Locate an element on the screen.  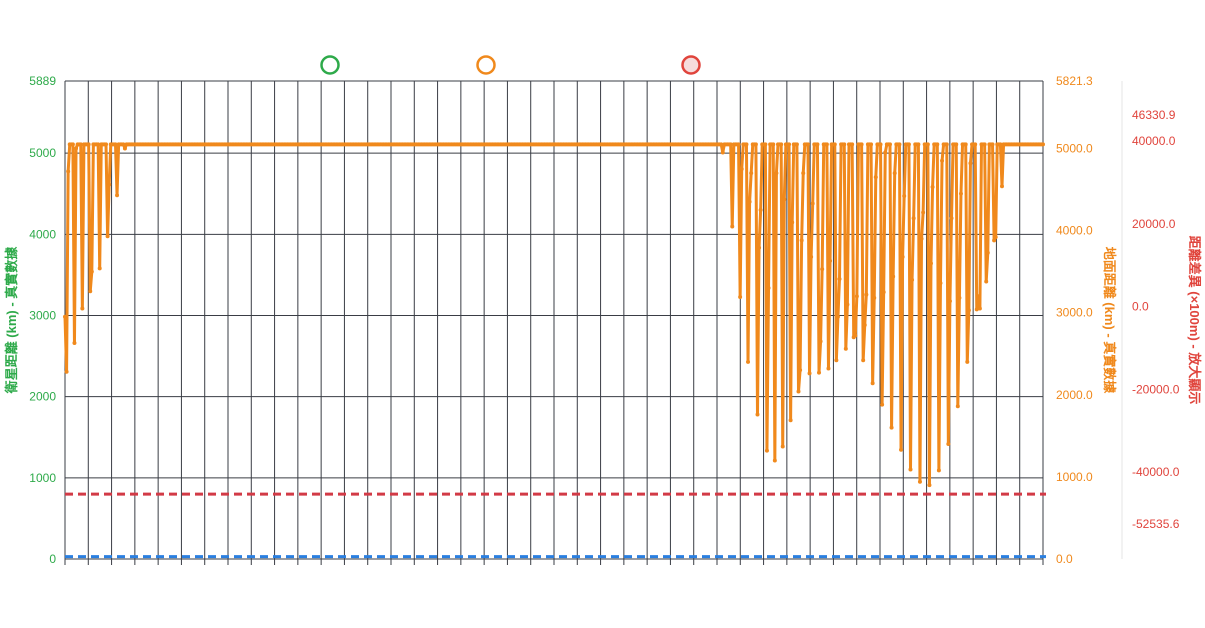
left-axis-ticks: 0 1000 2000 3000 4000 5000 5889 is located at coordinates (42, 320).